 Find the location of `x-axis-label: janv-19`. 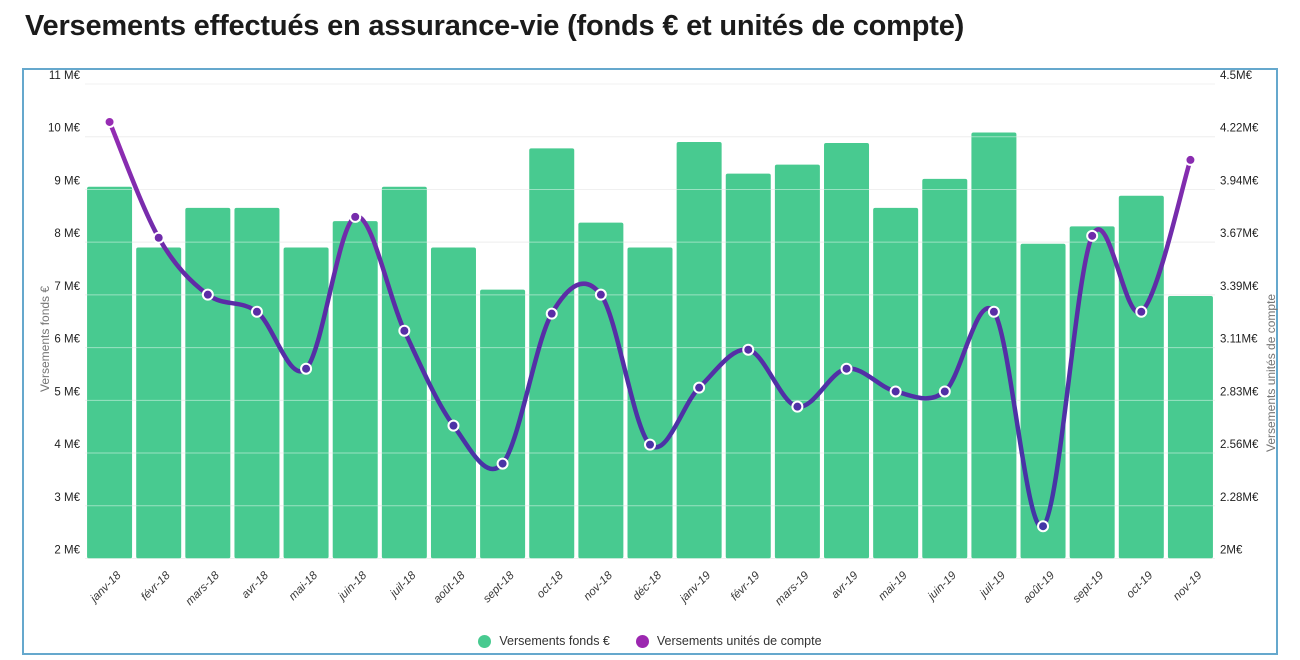

x-axis-label: janv-19 is located at coordinates (695, 587).